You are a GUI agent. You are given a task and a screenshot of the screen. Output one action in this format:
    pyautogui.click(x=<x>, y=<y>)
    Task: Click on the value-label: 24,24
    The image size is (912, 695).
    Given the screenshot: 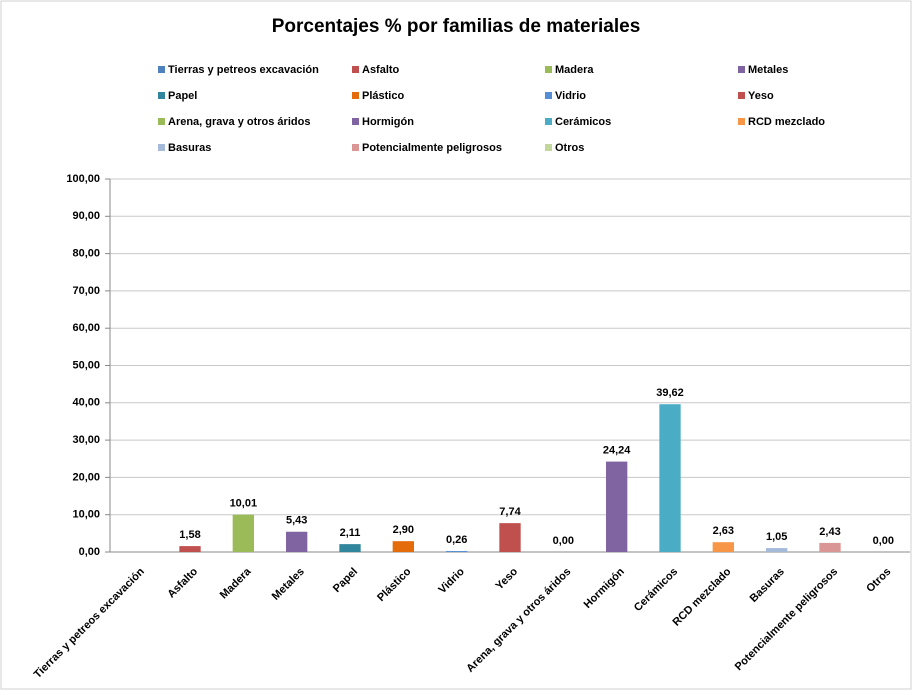 What is the action you would take?
    pyautogui.click(x=617, y=450)
    